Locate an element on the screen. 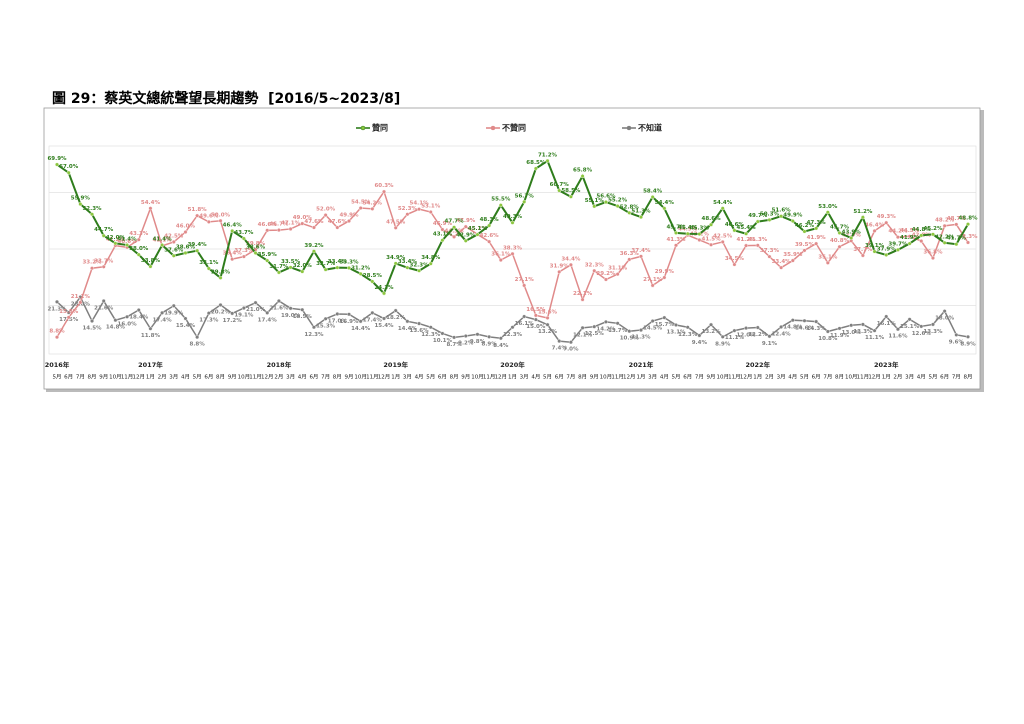 The height and width of the screenshot is (724, 1024). x-tick-label: 11月 is located at coordinates (489, 377).